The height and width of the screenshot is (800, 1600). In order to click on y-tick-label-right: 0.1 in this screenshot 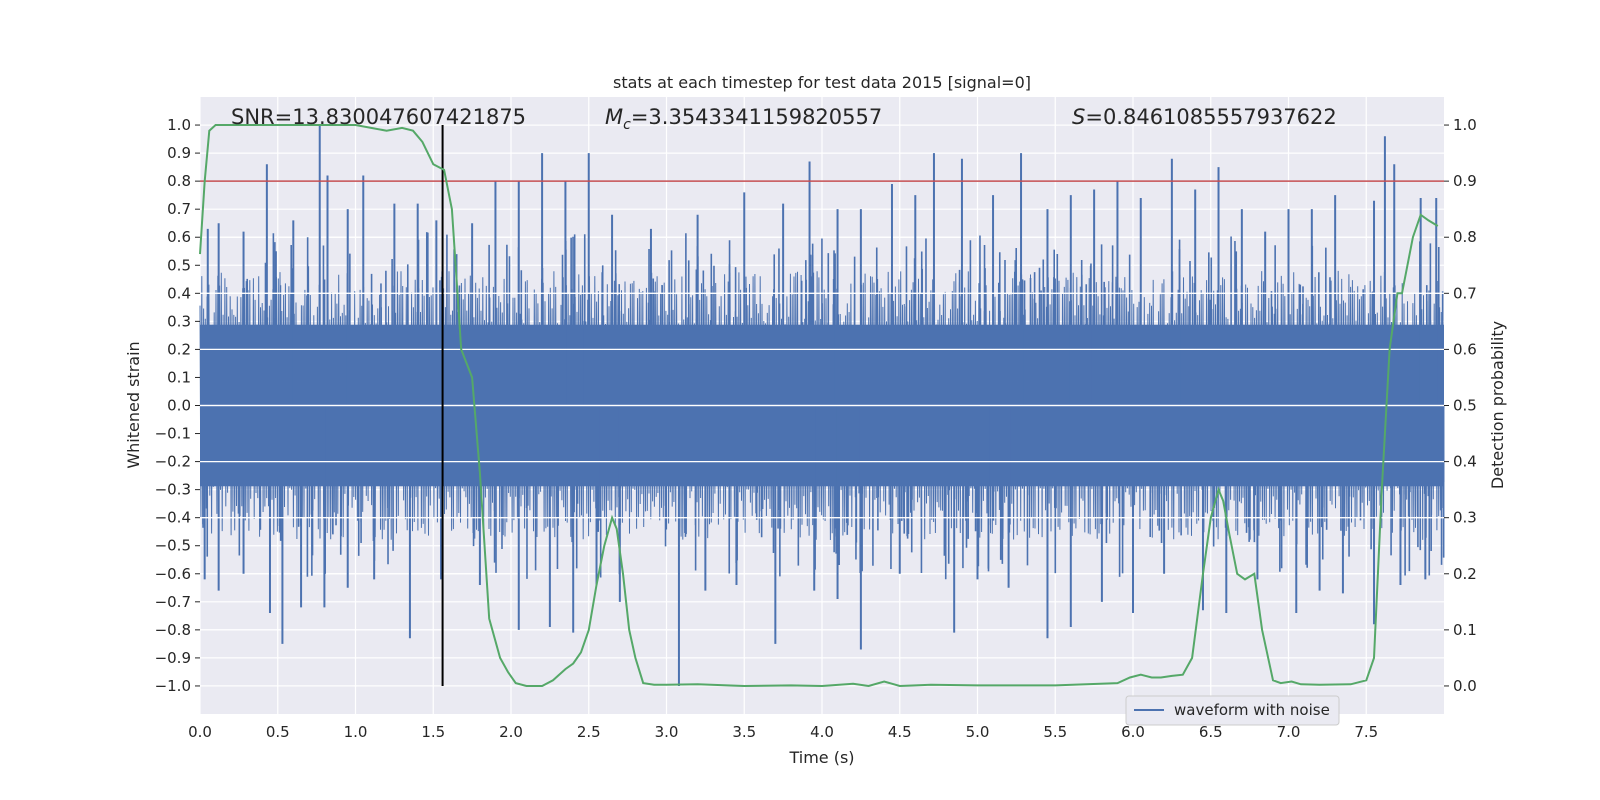, I will do `click(1465, 630)`.